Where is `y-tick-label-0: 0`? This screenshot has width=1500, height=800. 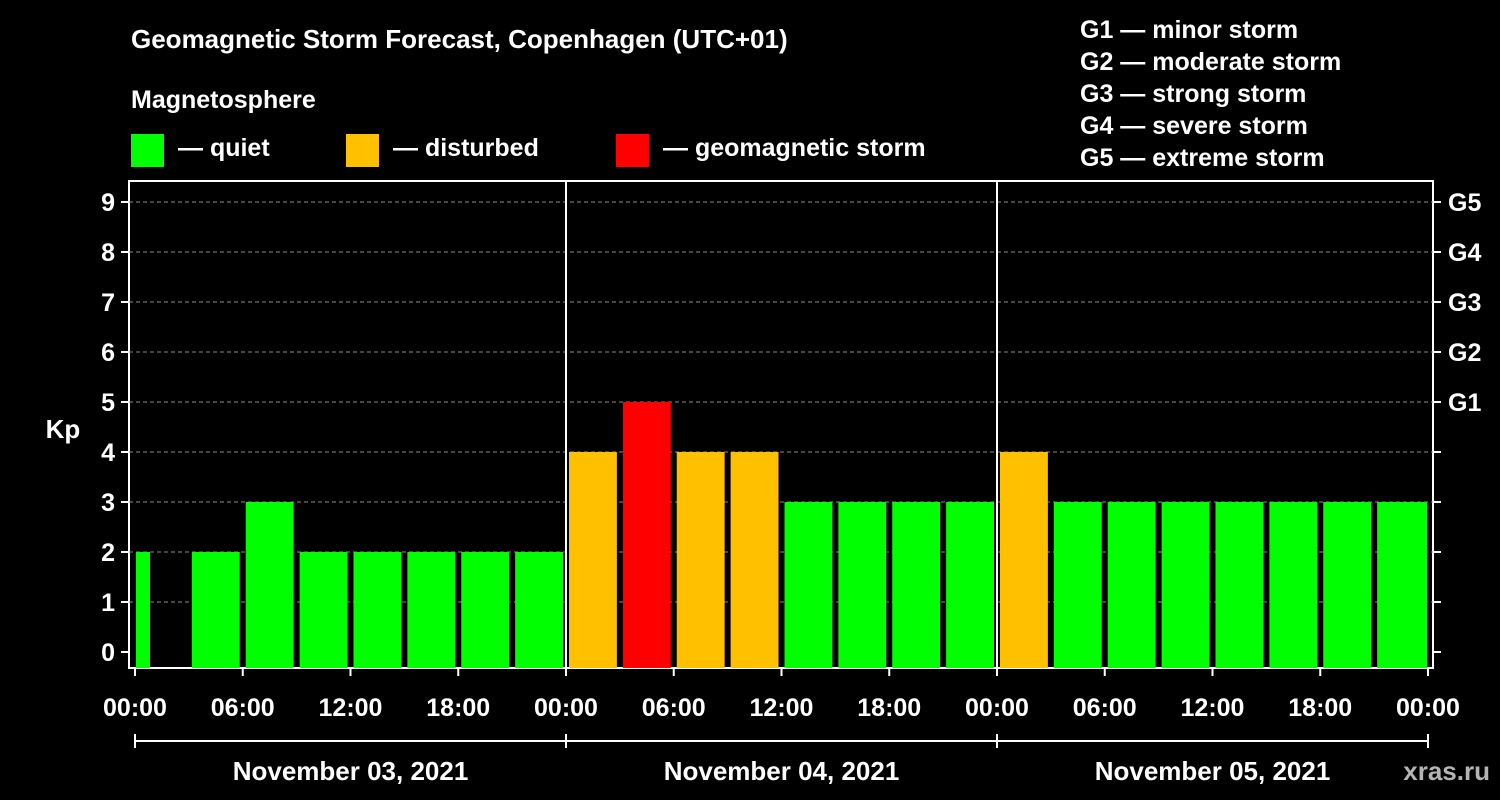 y-tick-label-0: 0 is located at coordinates (108, 653).